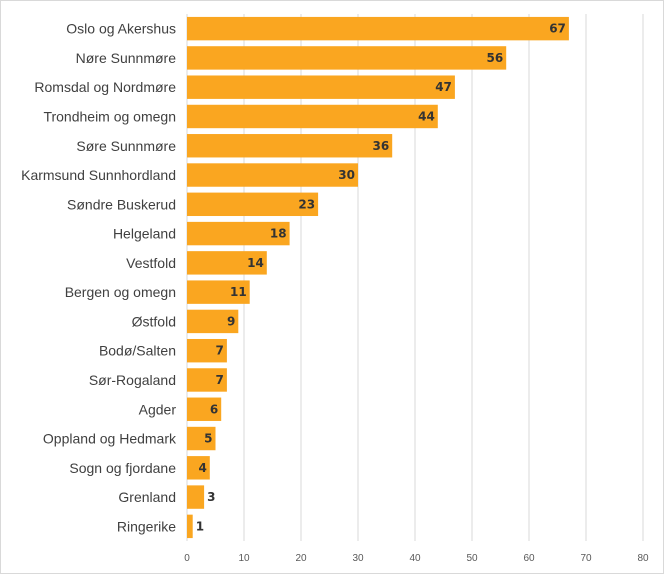 The width and height of the screenshot is (664, 574). What do you see at coordinates (109, 116) in the screenshot?
I see `category-label: Trondheim og omegn` at bounding box center [109, 116].